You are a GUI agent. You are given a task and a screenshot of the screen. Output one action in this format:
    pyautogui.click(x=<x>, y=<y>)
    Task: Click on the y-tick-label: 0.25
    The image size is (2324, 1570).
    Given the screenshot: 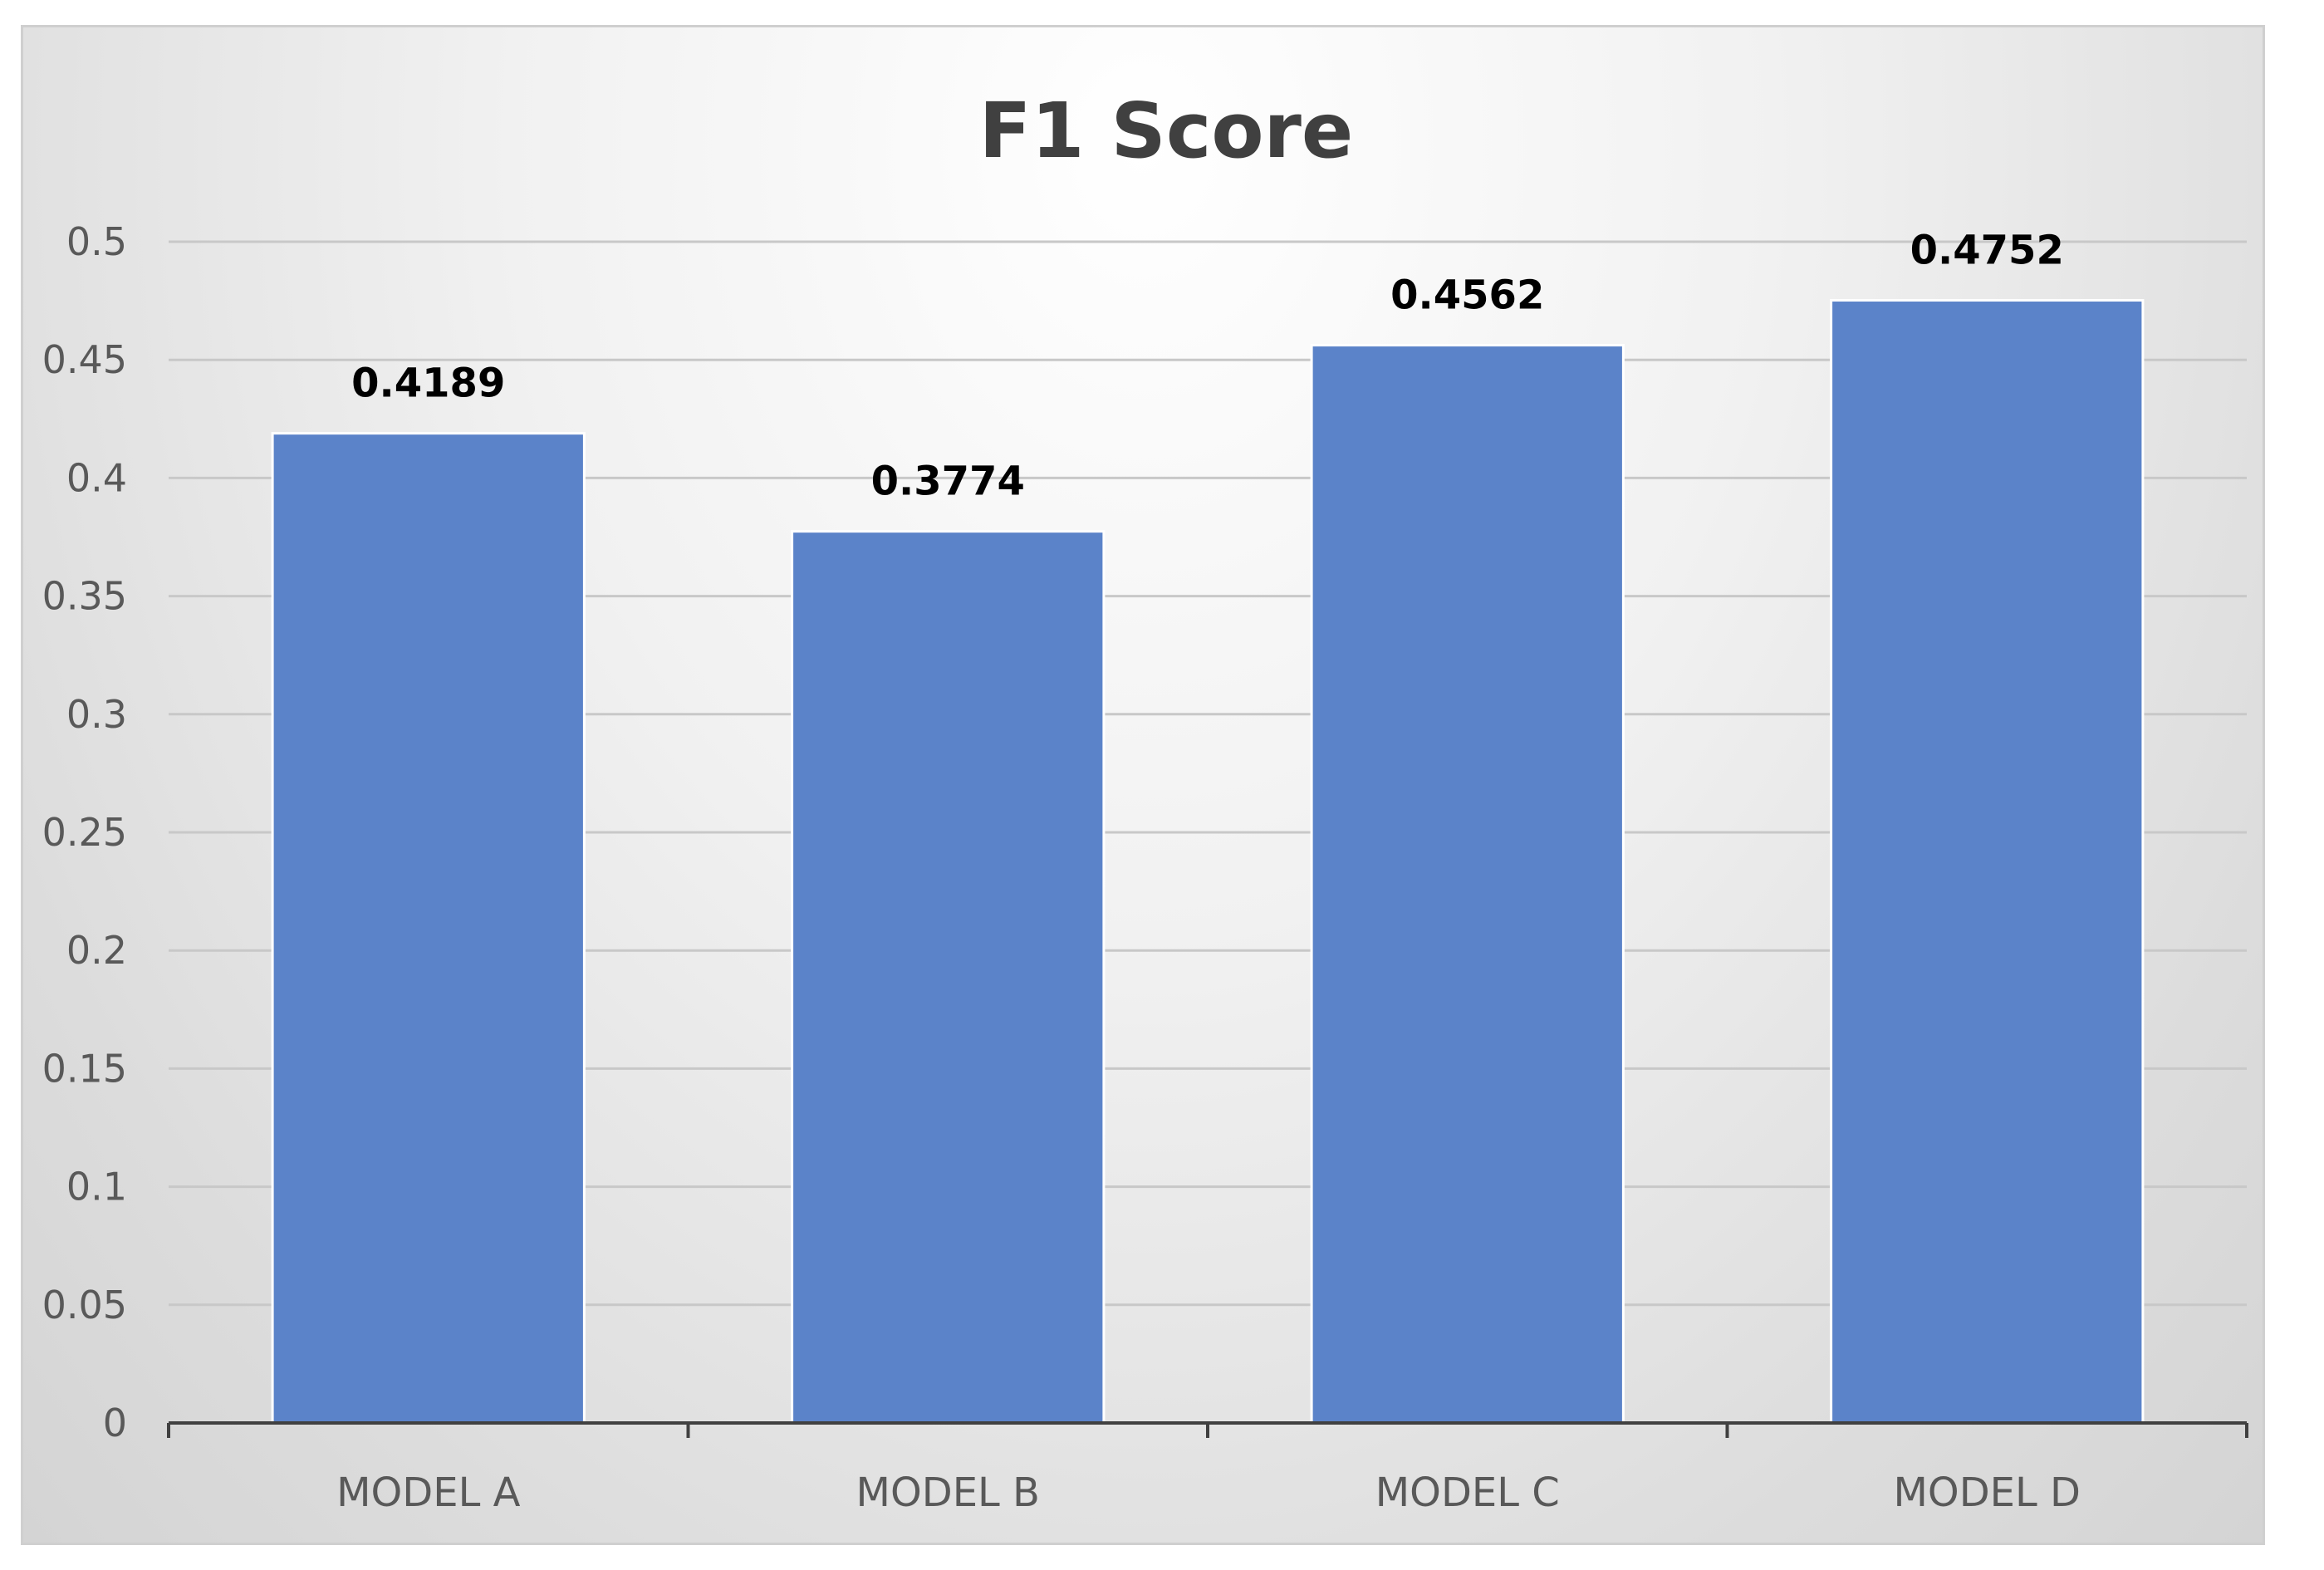 What is the action you would take?
    pyautogui.click(x=85, y=832)
    